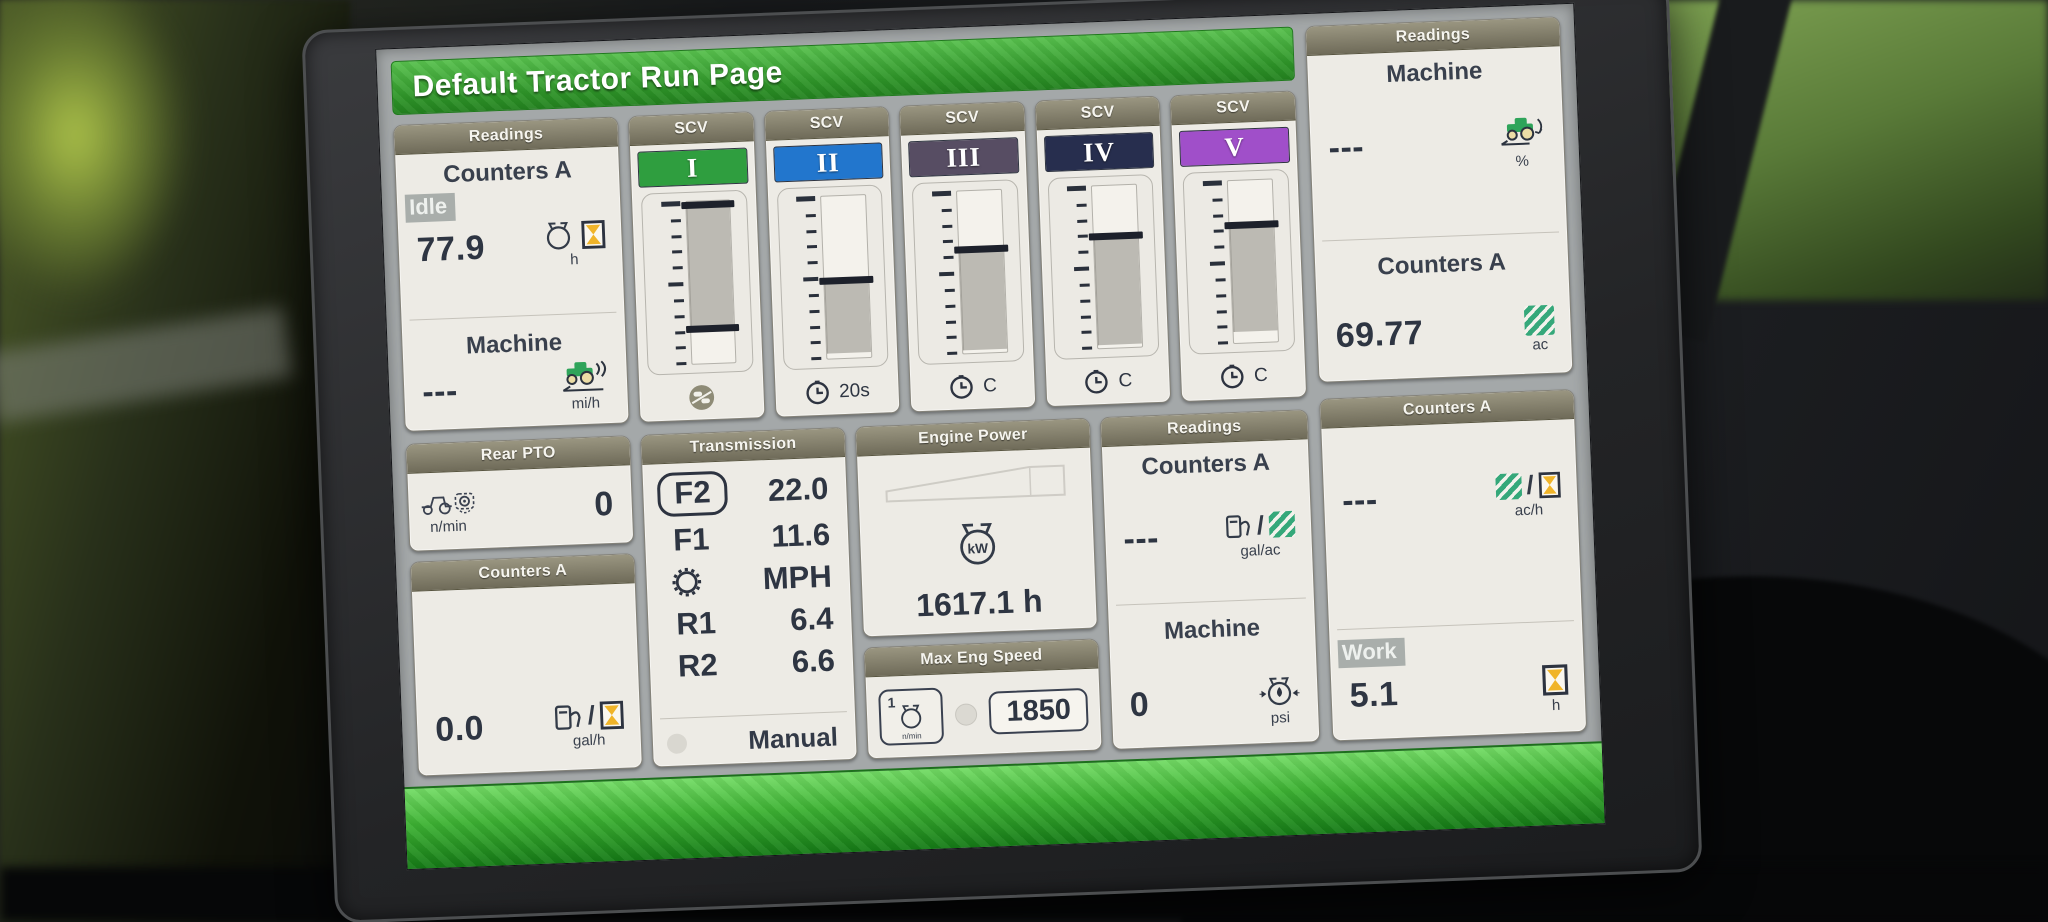 The height and width of the screenshot is (922, 2048). I want to click on panel-readings-counters: Readings Counters A Idle 77.9, so click(511, 274).